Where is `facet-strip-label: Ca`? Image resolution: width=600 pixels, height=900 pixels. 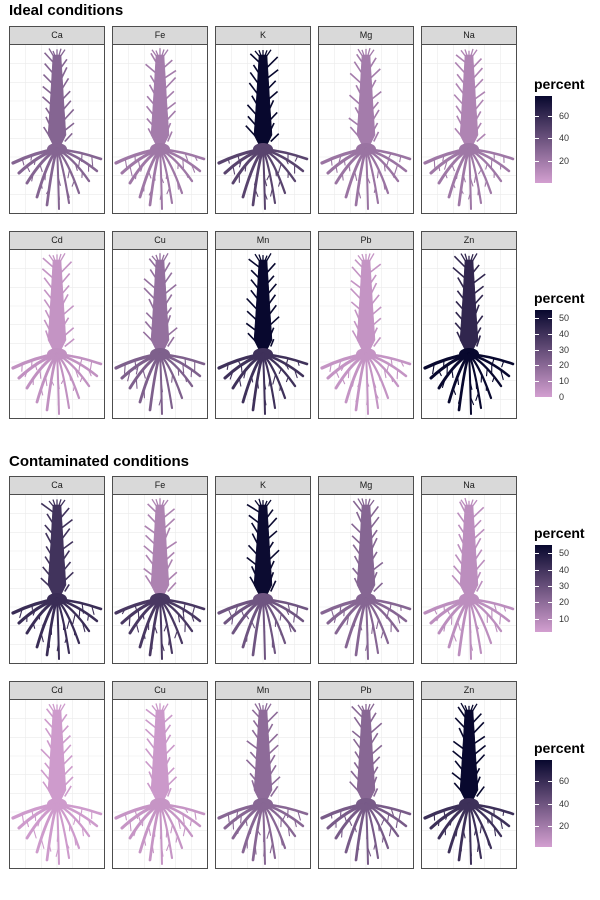 facet-strip-label: Ca is located at coordinates (57, 485).